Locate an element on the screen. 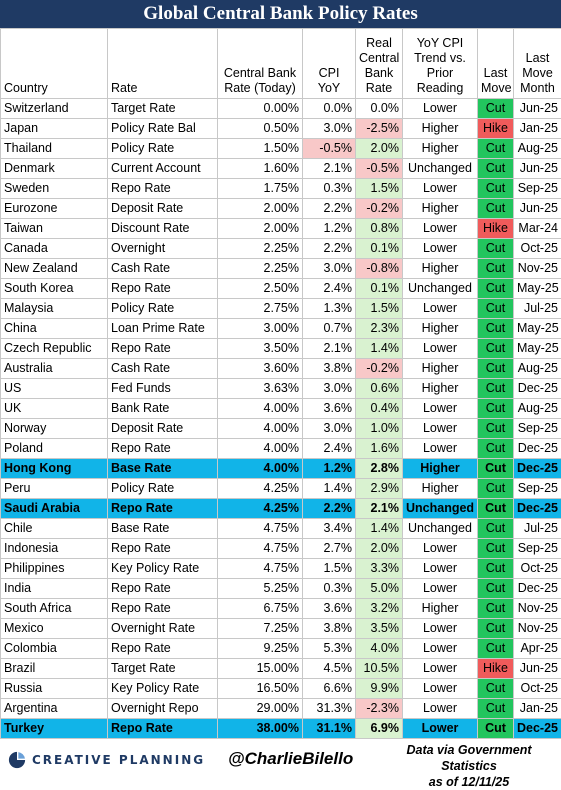  cell-country: Chile is located at coordinates (54, 529).